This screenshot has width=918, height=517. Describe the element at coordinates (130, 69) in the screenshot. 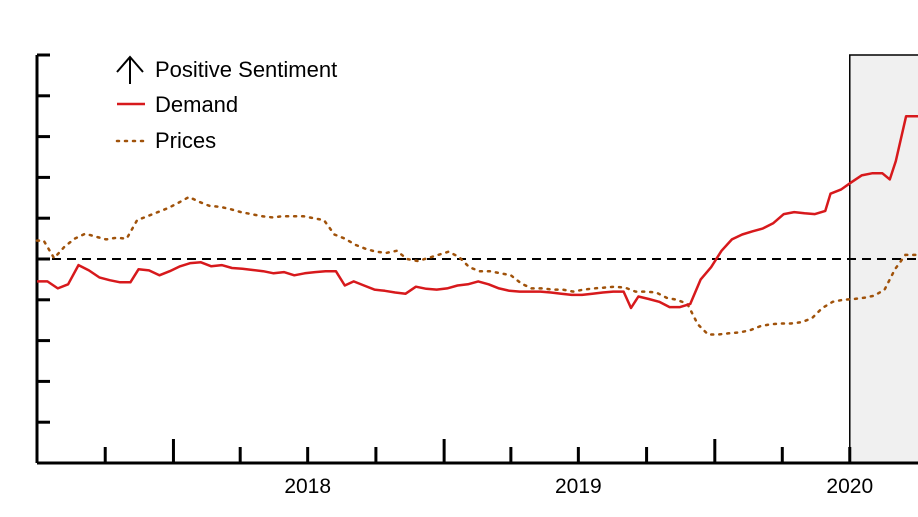

I see `up-arrow-icon` at that location.